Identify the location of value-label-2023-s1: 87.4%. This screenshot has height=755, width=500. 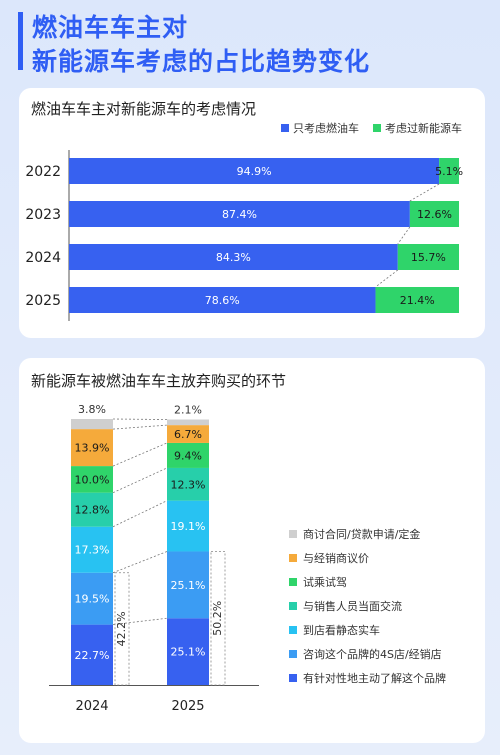
(239, 214).